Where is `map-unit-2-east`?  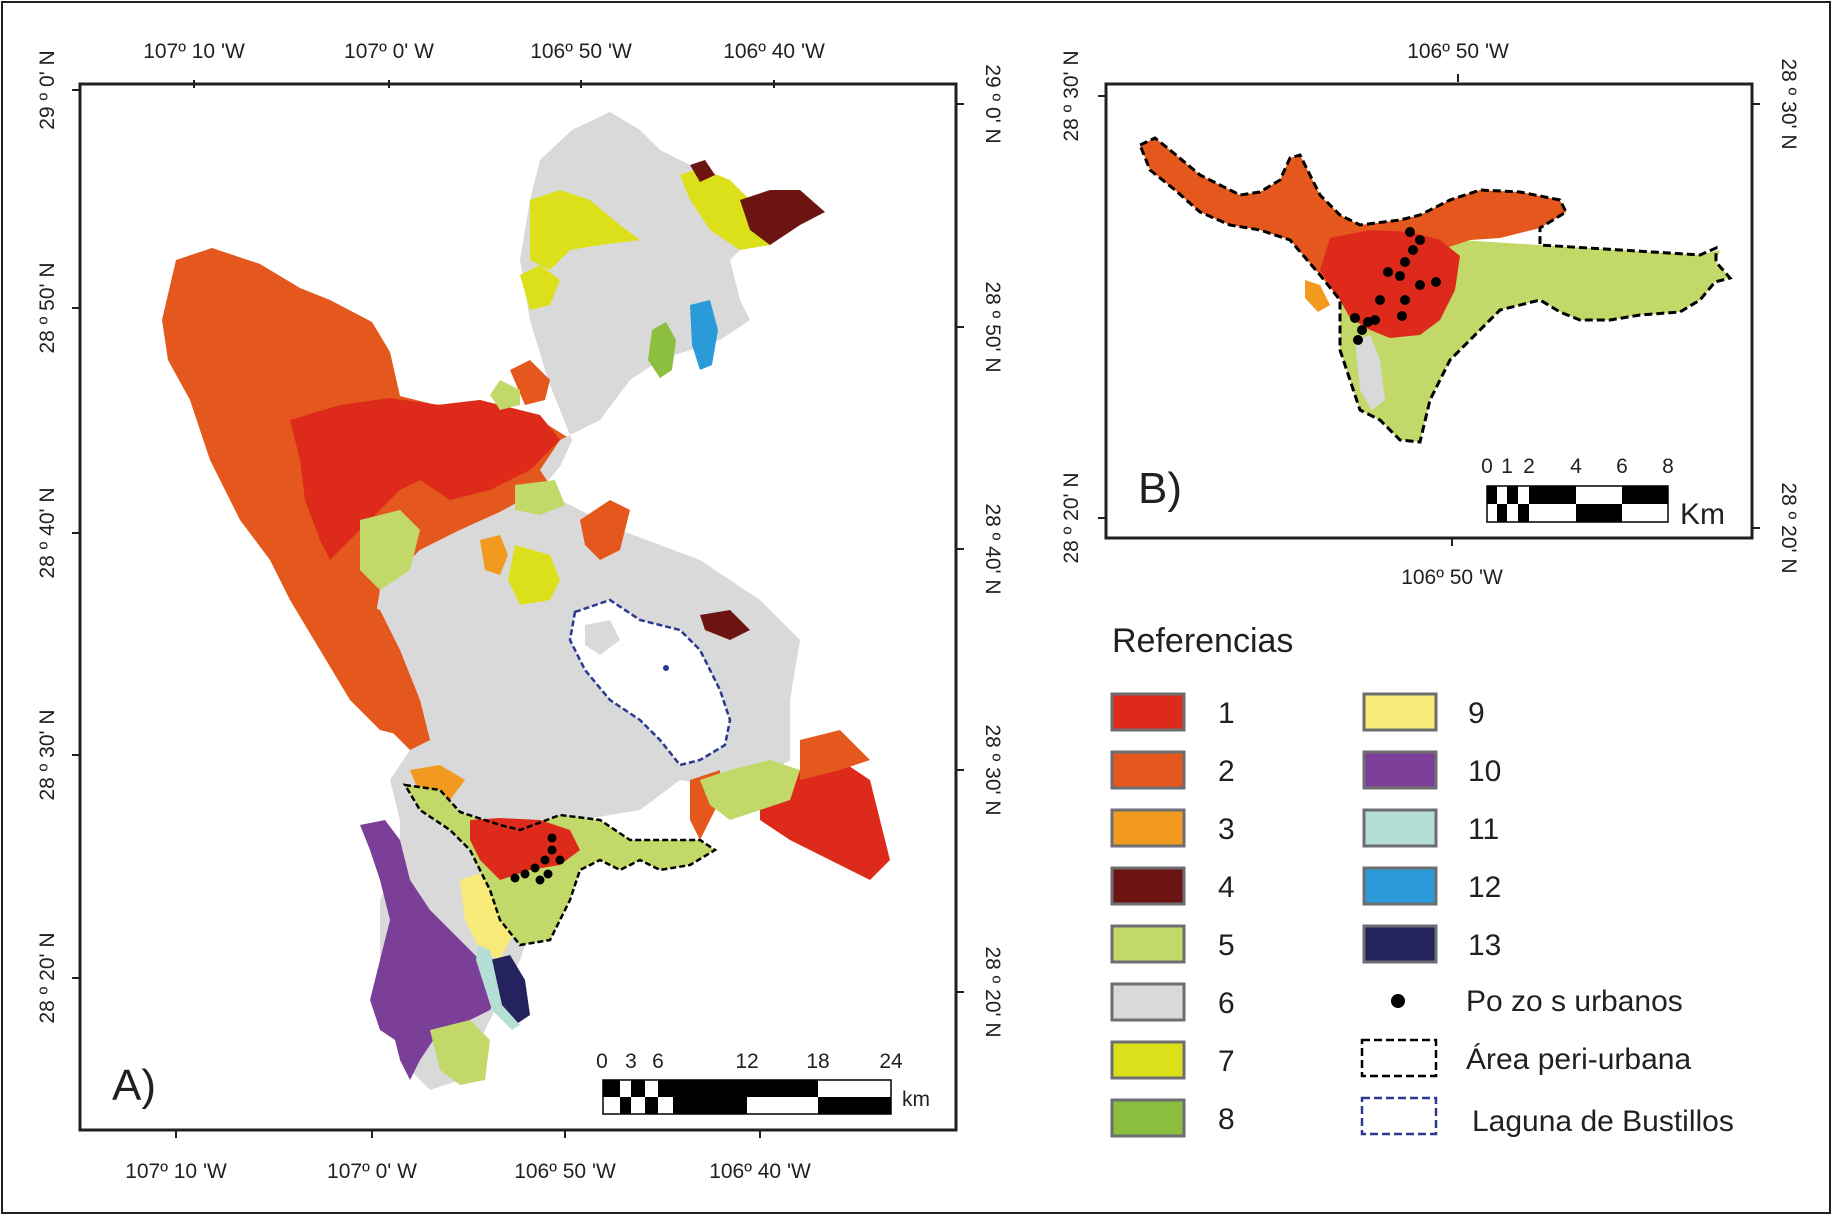 map-unit-2-east is located at coordinates (835, 755).